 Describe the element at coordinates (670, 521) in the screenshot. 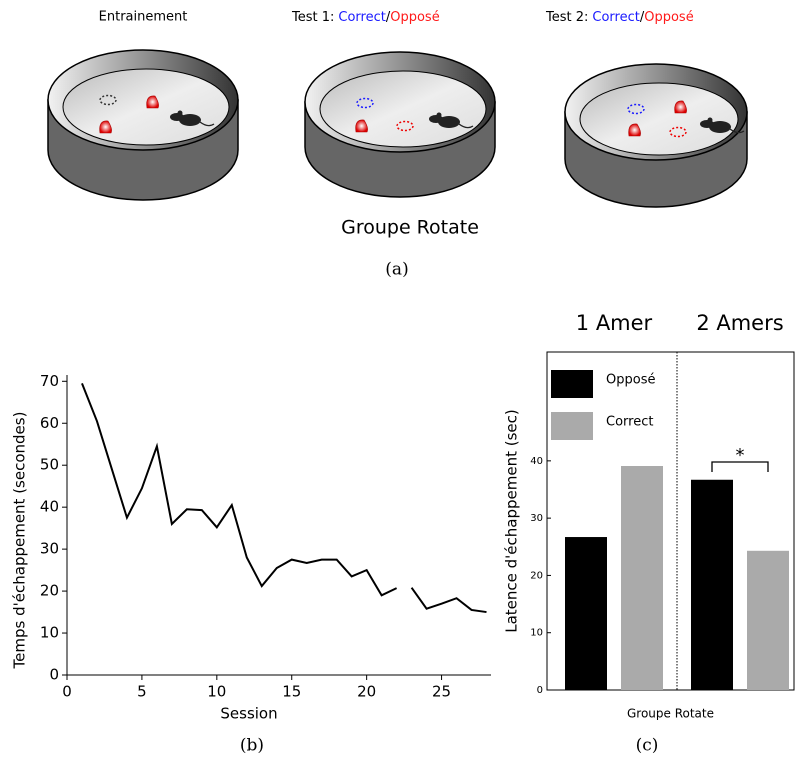

I see `plot-frame` at that location.